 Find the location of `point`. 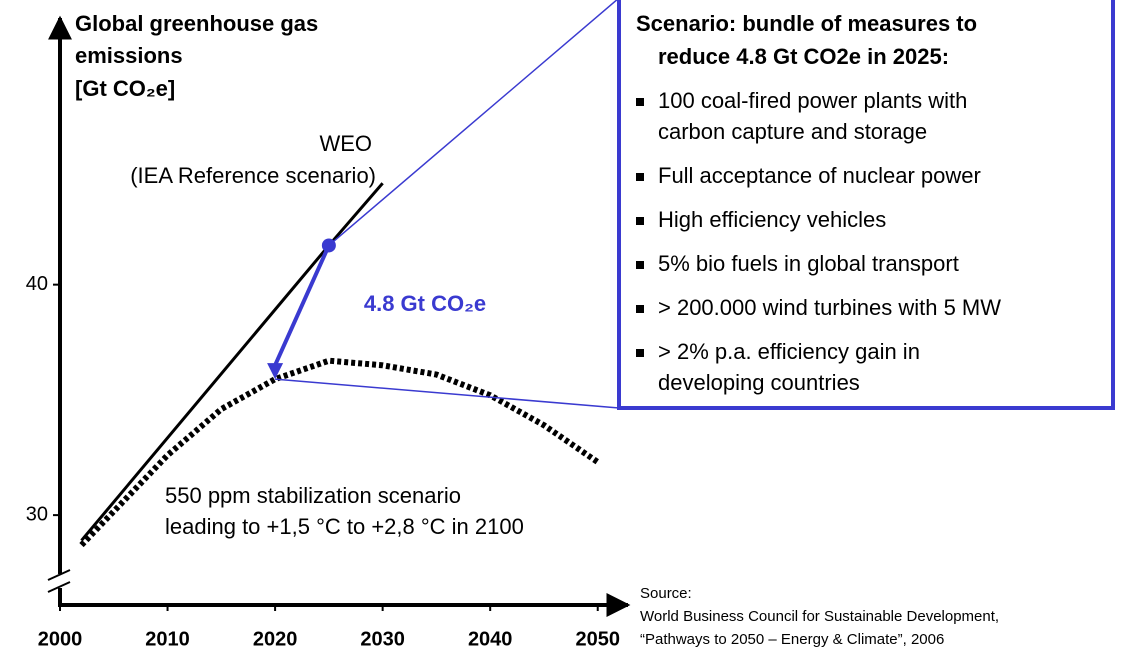

point is located at coordinates (328, 245).